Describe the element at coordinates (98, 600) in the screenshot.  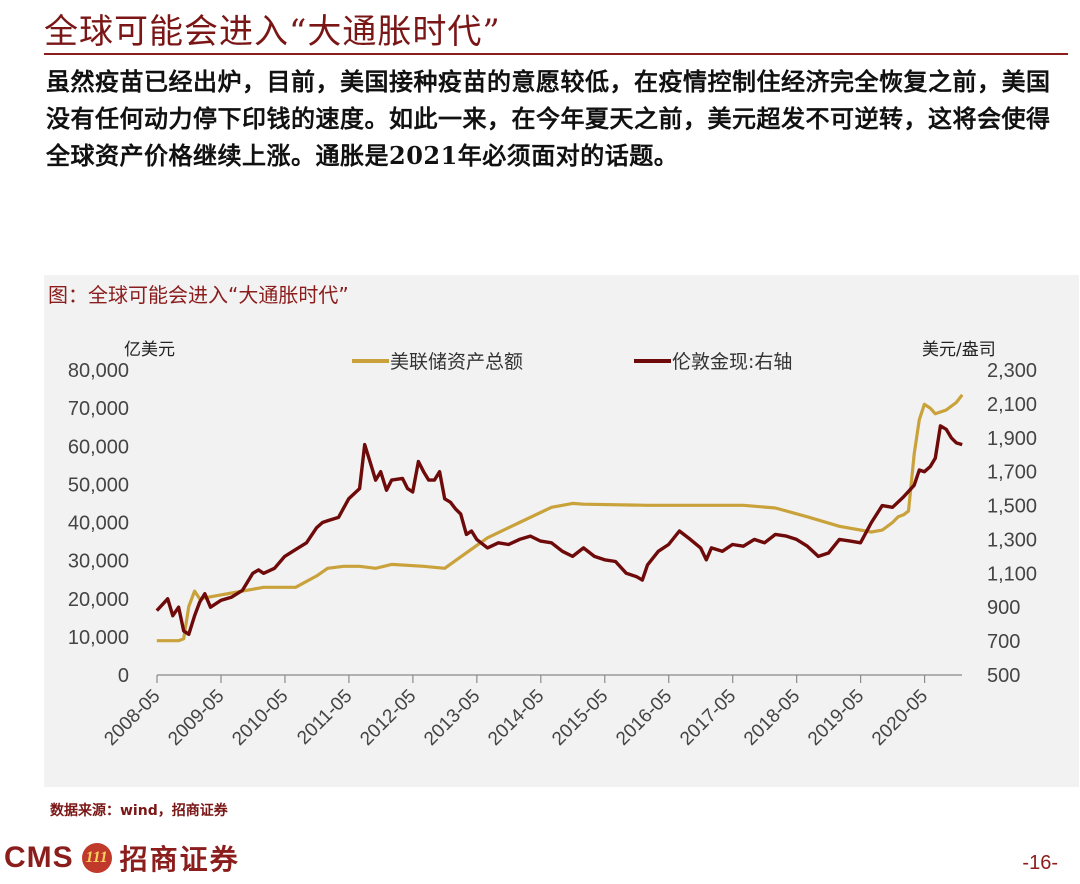
I see `left-tick-label: 20,000` at that location.